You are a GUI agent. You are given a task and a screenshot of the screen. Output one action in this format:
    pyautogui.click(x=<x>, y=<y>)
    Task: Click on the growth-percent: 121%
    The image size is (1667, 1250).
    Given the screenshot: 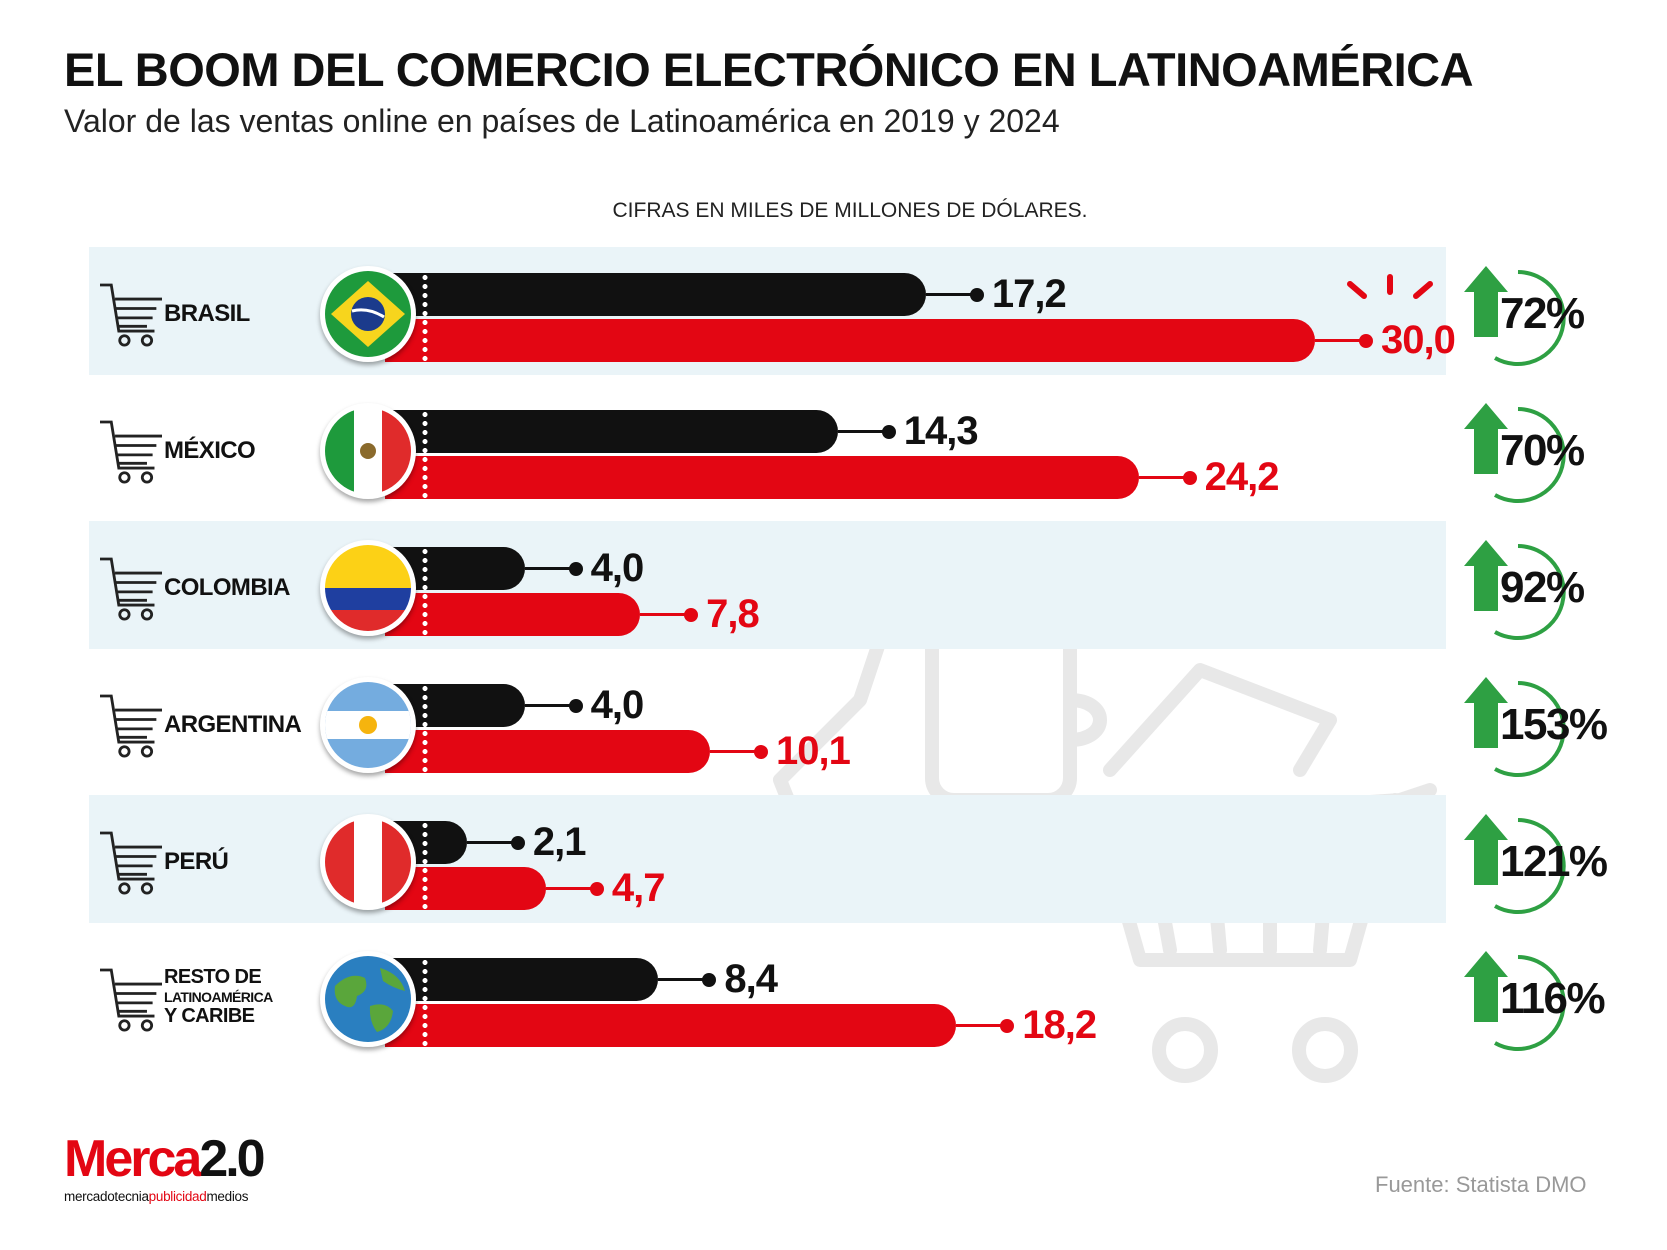 What is the action you would take?
    pyautogui.click(x=1554, y=861)
    